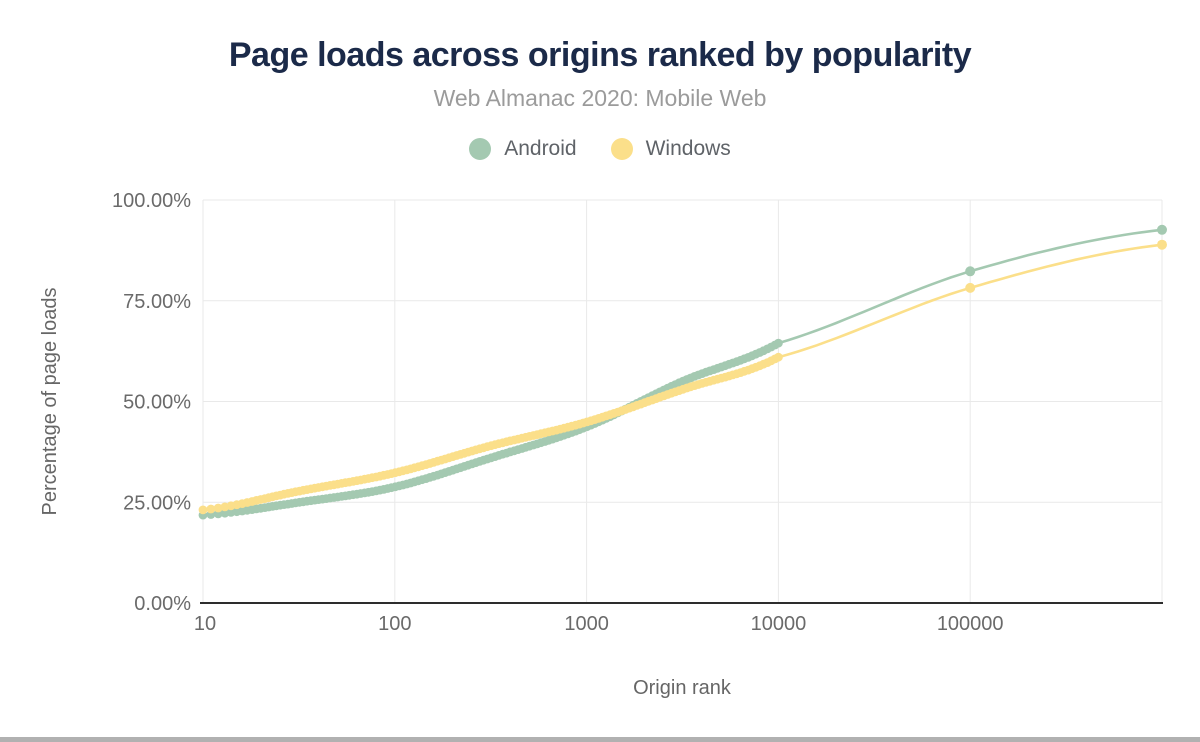 The height and width of the screenshot is (742, 1200). I want to click on y-tick-label: 25.00%, so click(157, 503).